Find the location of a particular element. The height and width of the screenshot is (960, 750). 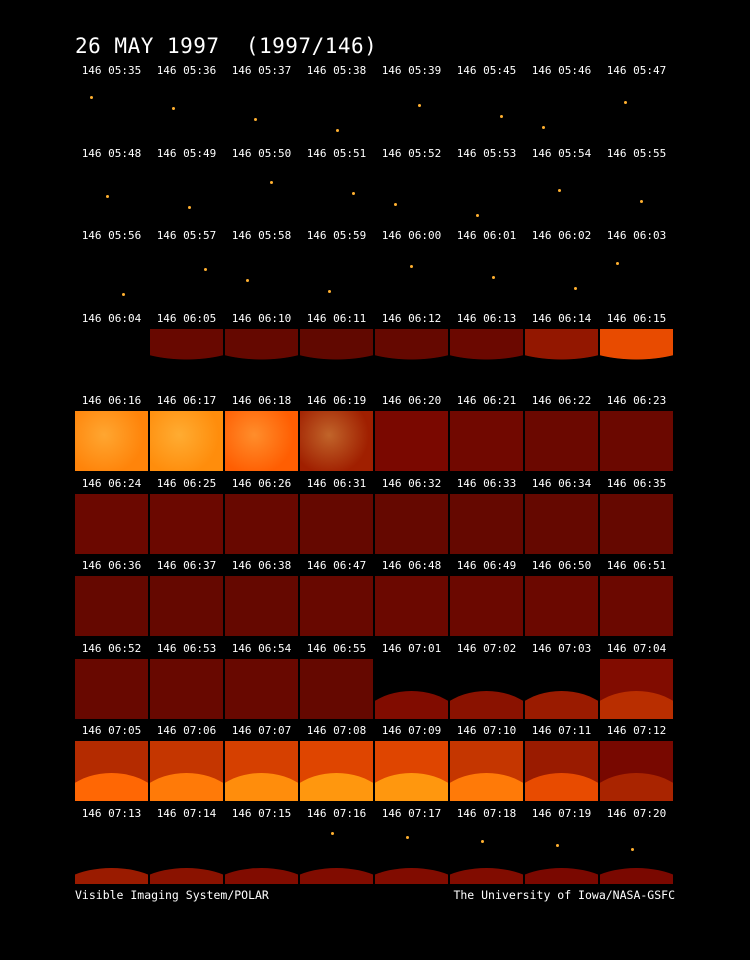

image-frame: 146 06:26 is located at coordinates (261, 516).